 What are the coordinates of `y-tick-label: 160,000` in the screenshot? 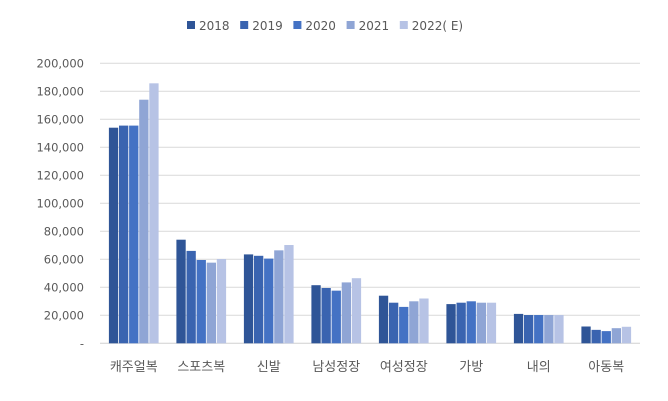 It's located at (60, 119).